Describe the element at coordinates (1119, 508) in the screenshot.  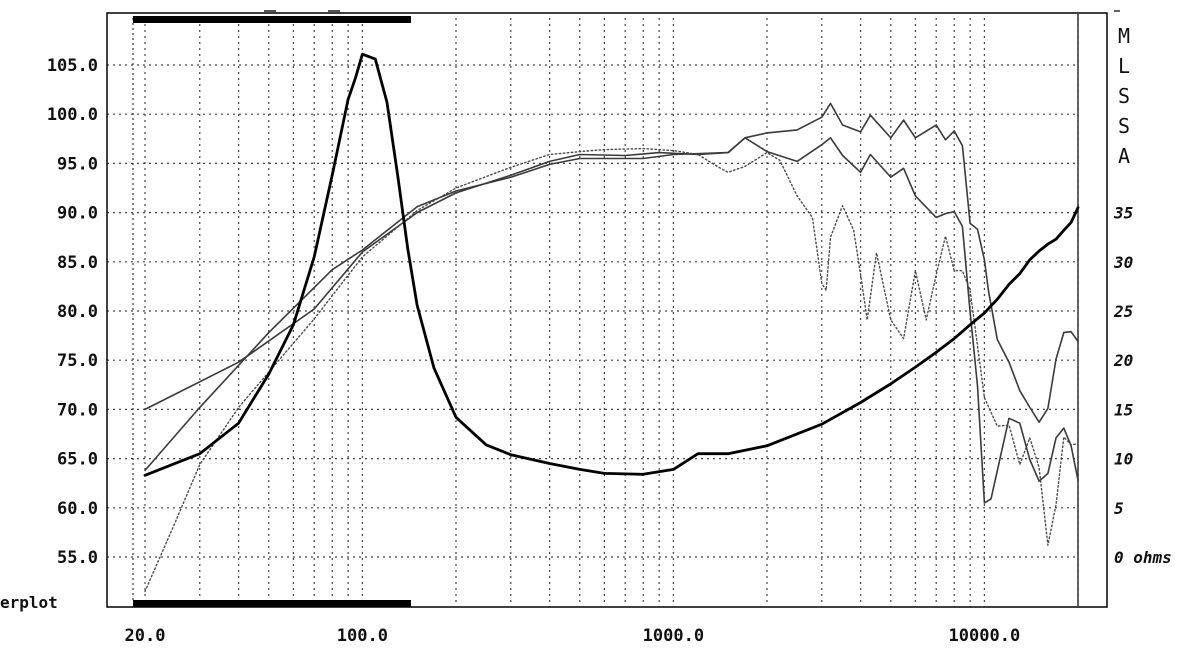
I see `right-tick-label: 5` at that location.